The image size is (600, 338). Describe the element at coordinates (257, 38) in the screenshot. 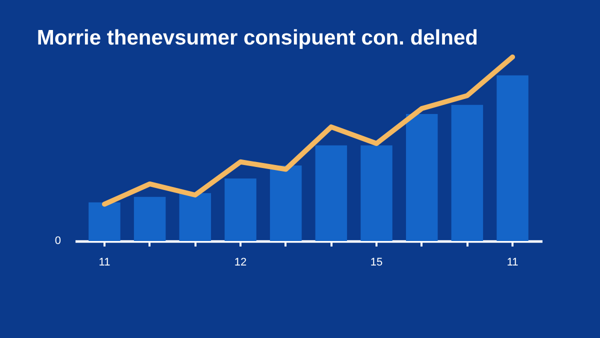

I see `chart-title: Morrie thenevsumer consipuent con. delned` at that location.